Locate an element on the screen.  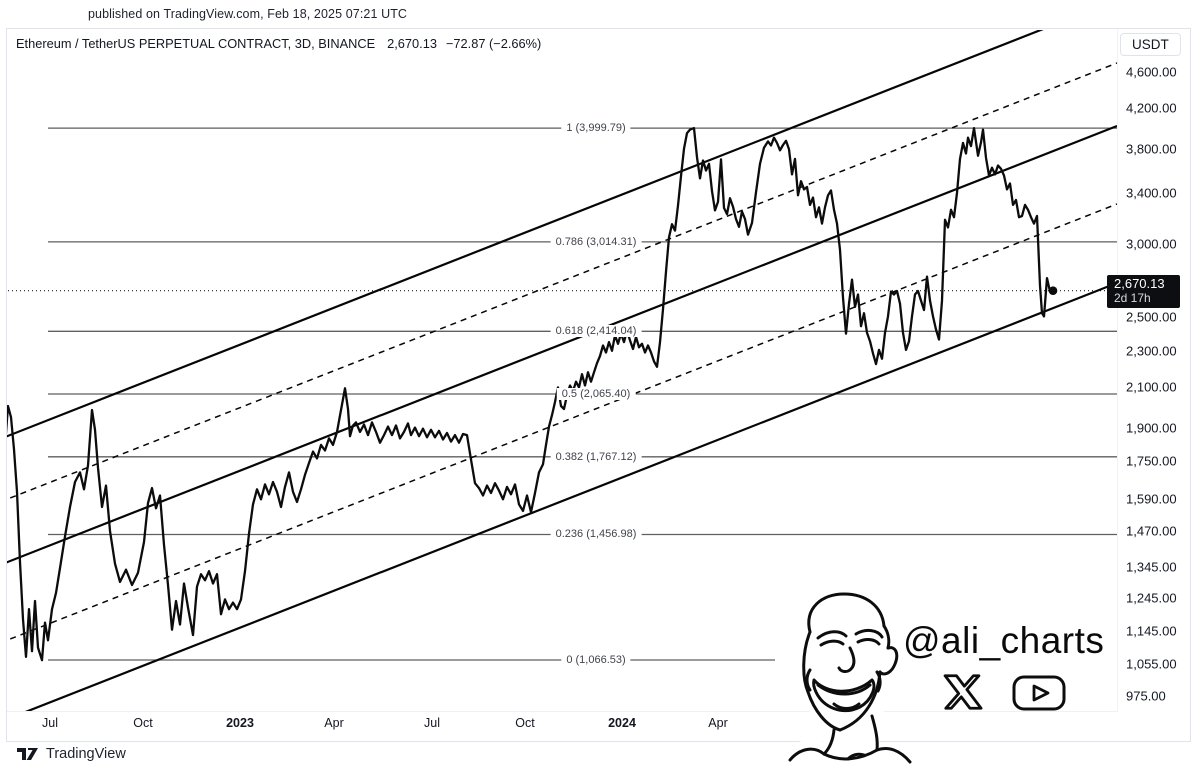
watermark-handle: @ali_charts is located at coordinates (1004, 640).